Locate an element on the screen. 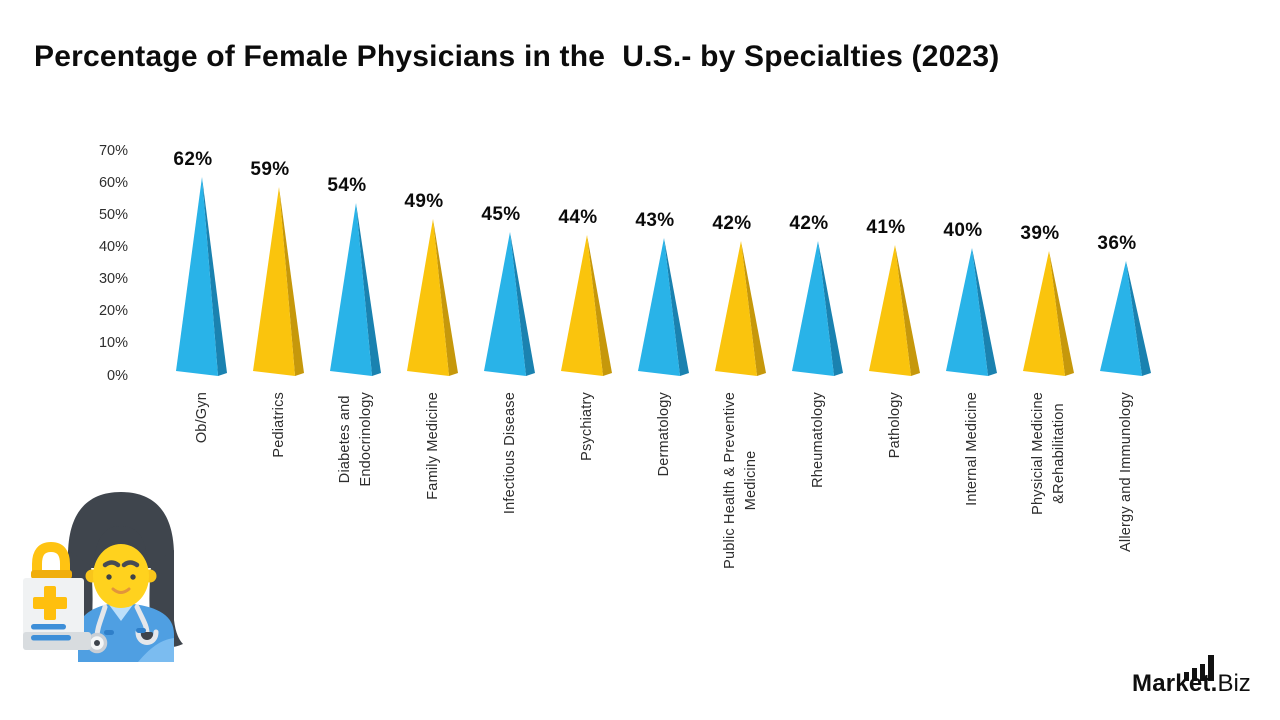  value-label: 45% is located at coordinates (501, 214).